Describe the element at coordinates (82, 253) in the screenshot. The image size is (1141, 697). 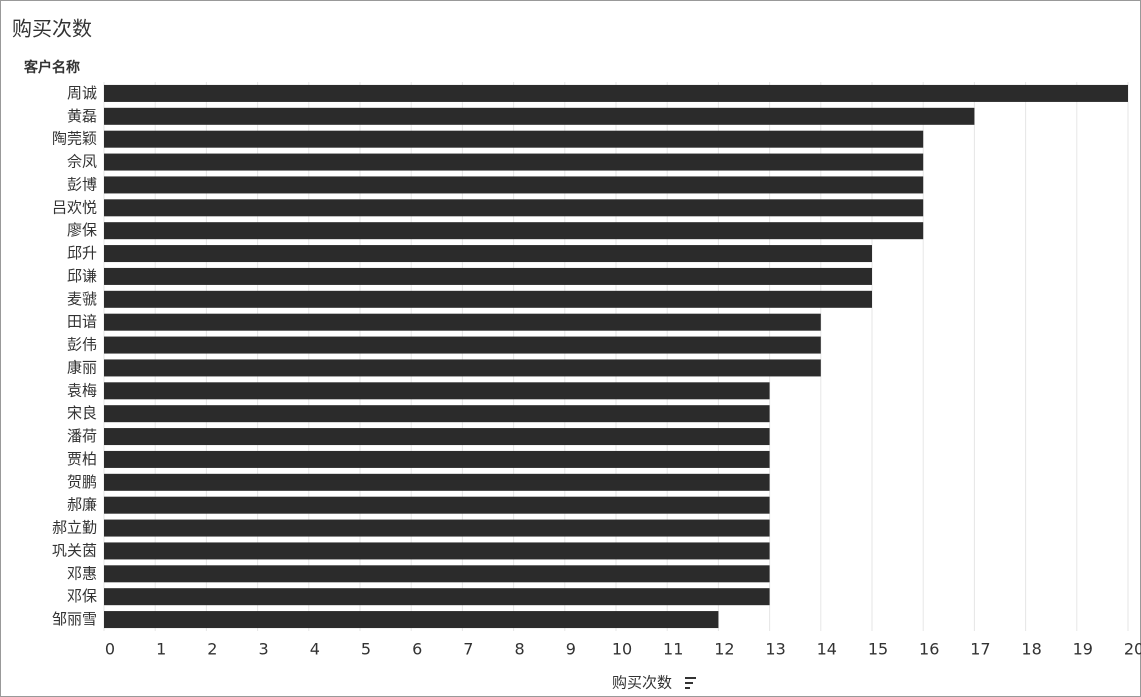
I see `y-tick-label: 邱升` at that location.